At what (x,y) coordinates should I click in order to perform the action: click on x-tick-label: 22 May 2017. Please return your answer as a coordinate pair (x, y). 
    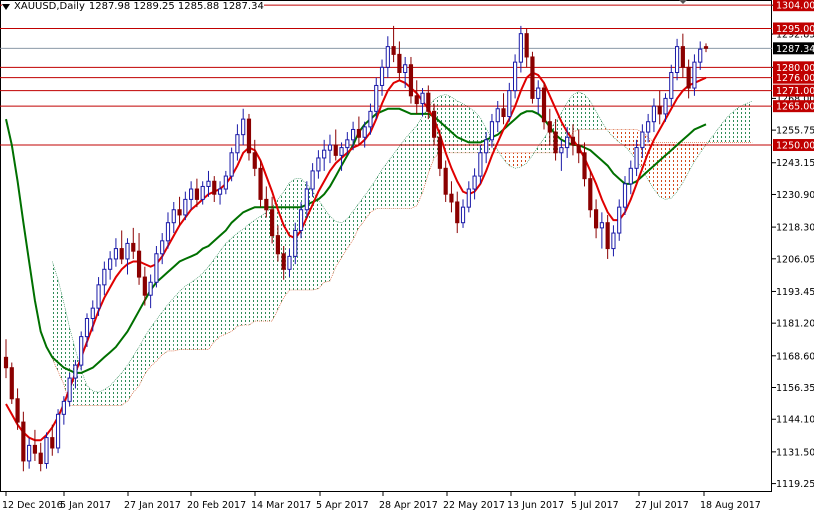
    Looking at the image, I should click on (474, 505).